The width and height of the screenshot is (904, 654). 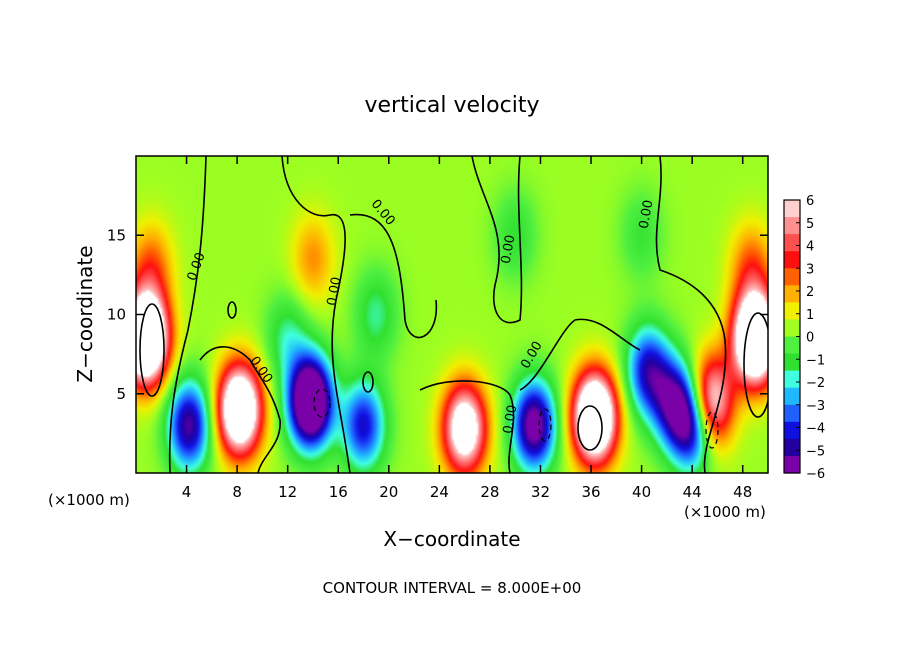 What do you see at coordinates (815, 383) in the screenshot?
I see `colorbar-tick-label: −2` at bounding box center [815, 383].